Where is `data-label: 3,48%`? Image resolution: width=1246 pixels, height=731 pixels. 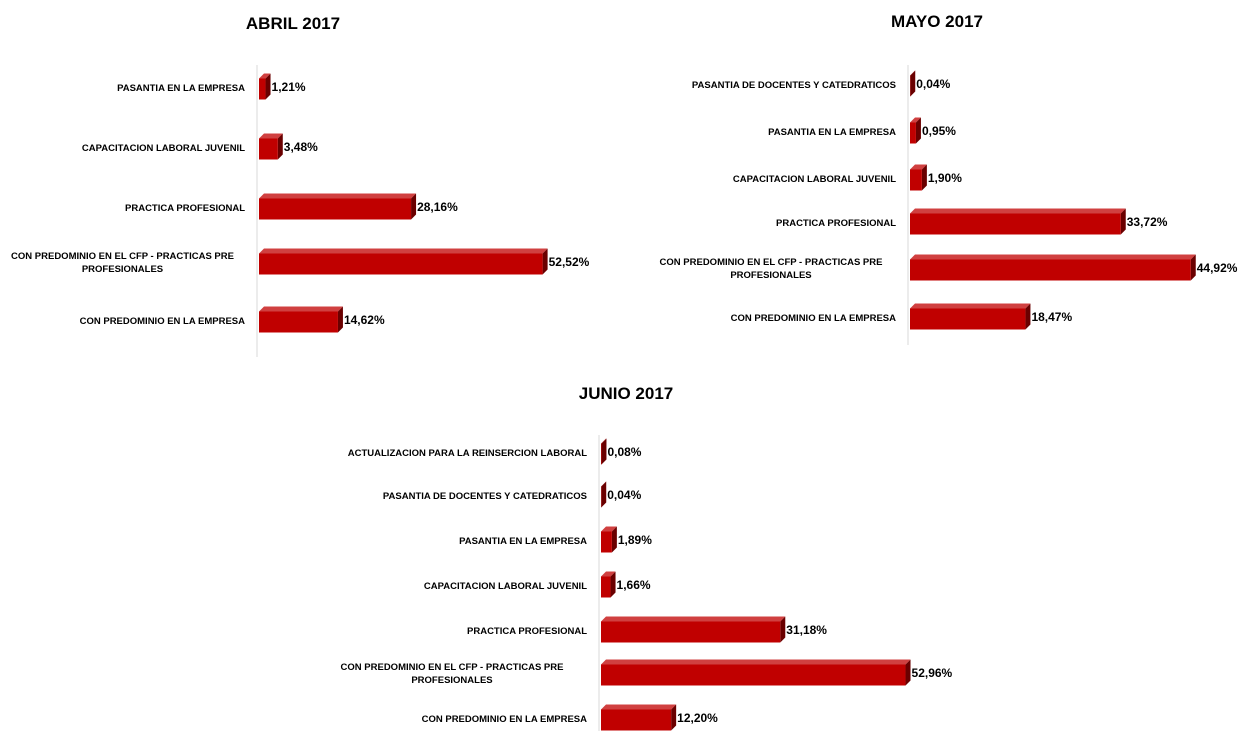 data-label: 3,48% is located at coordinates (300, 147).